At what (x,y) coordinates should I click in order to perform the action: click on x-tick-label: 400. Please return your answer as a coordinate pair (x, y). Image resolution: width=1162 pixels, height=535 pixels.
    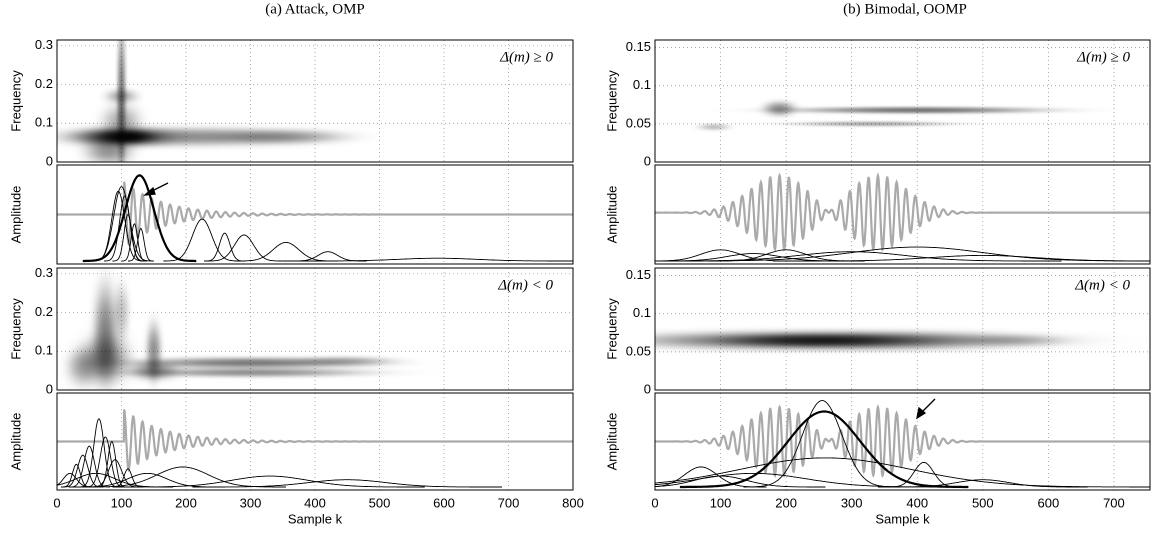
    Looking at the image, I should click on (315, 502).